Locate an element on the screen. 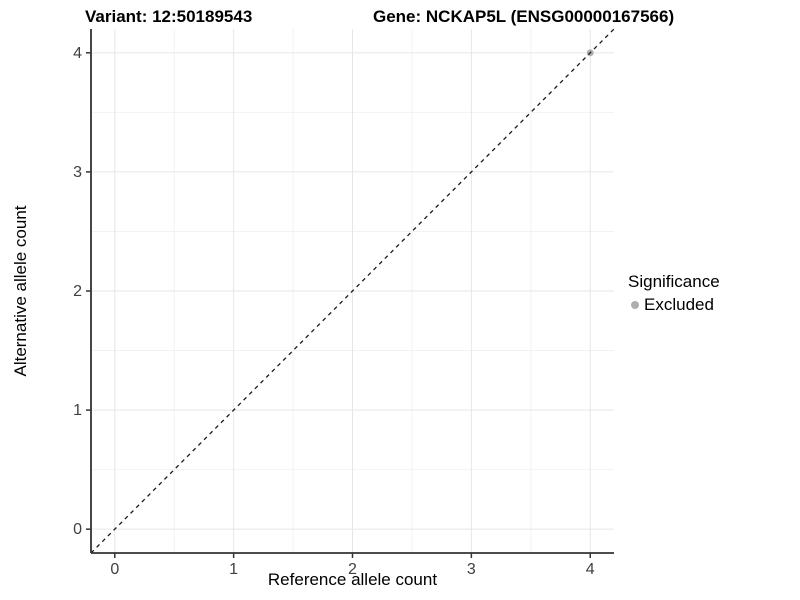  y-tick-label: 4 is located at coordinates (77, 53).